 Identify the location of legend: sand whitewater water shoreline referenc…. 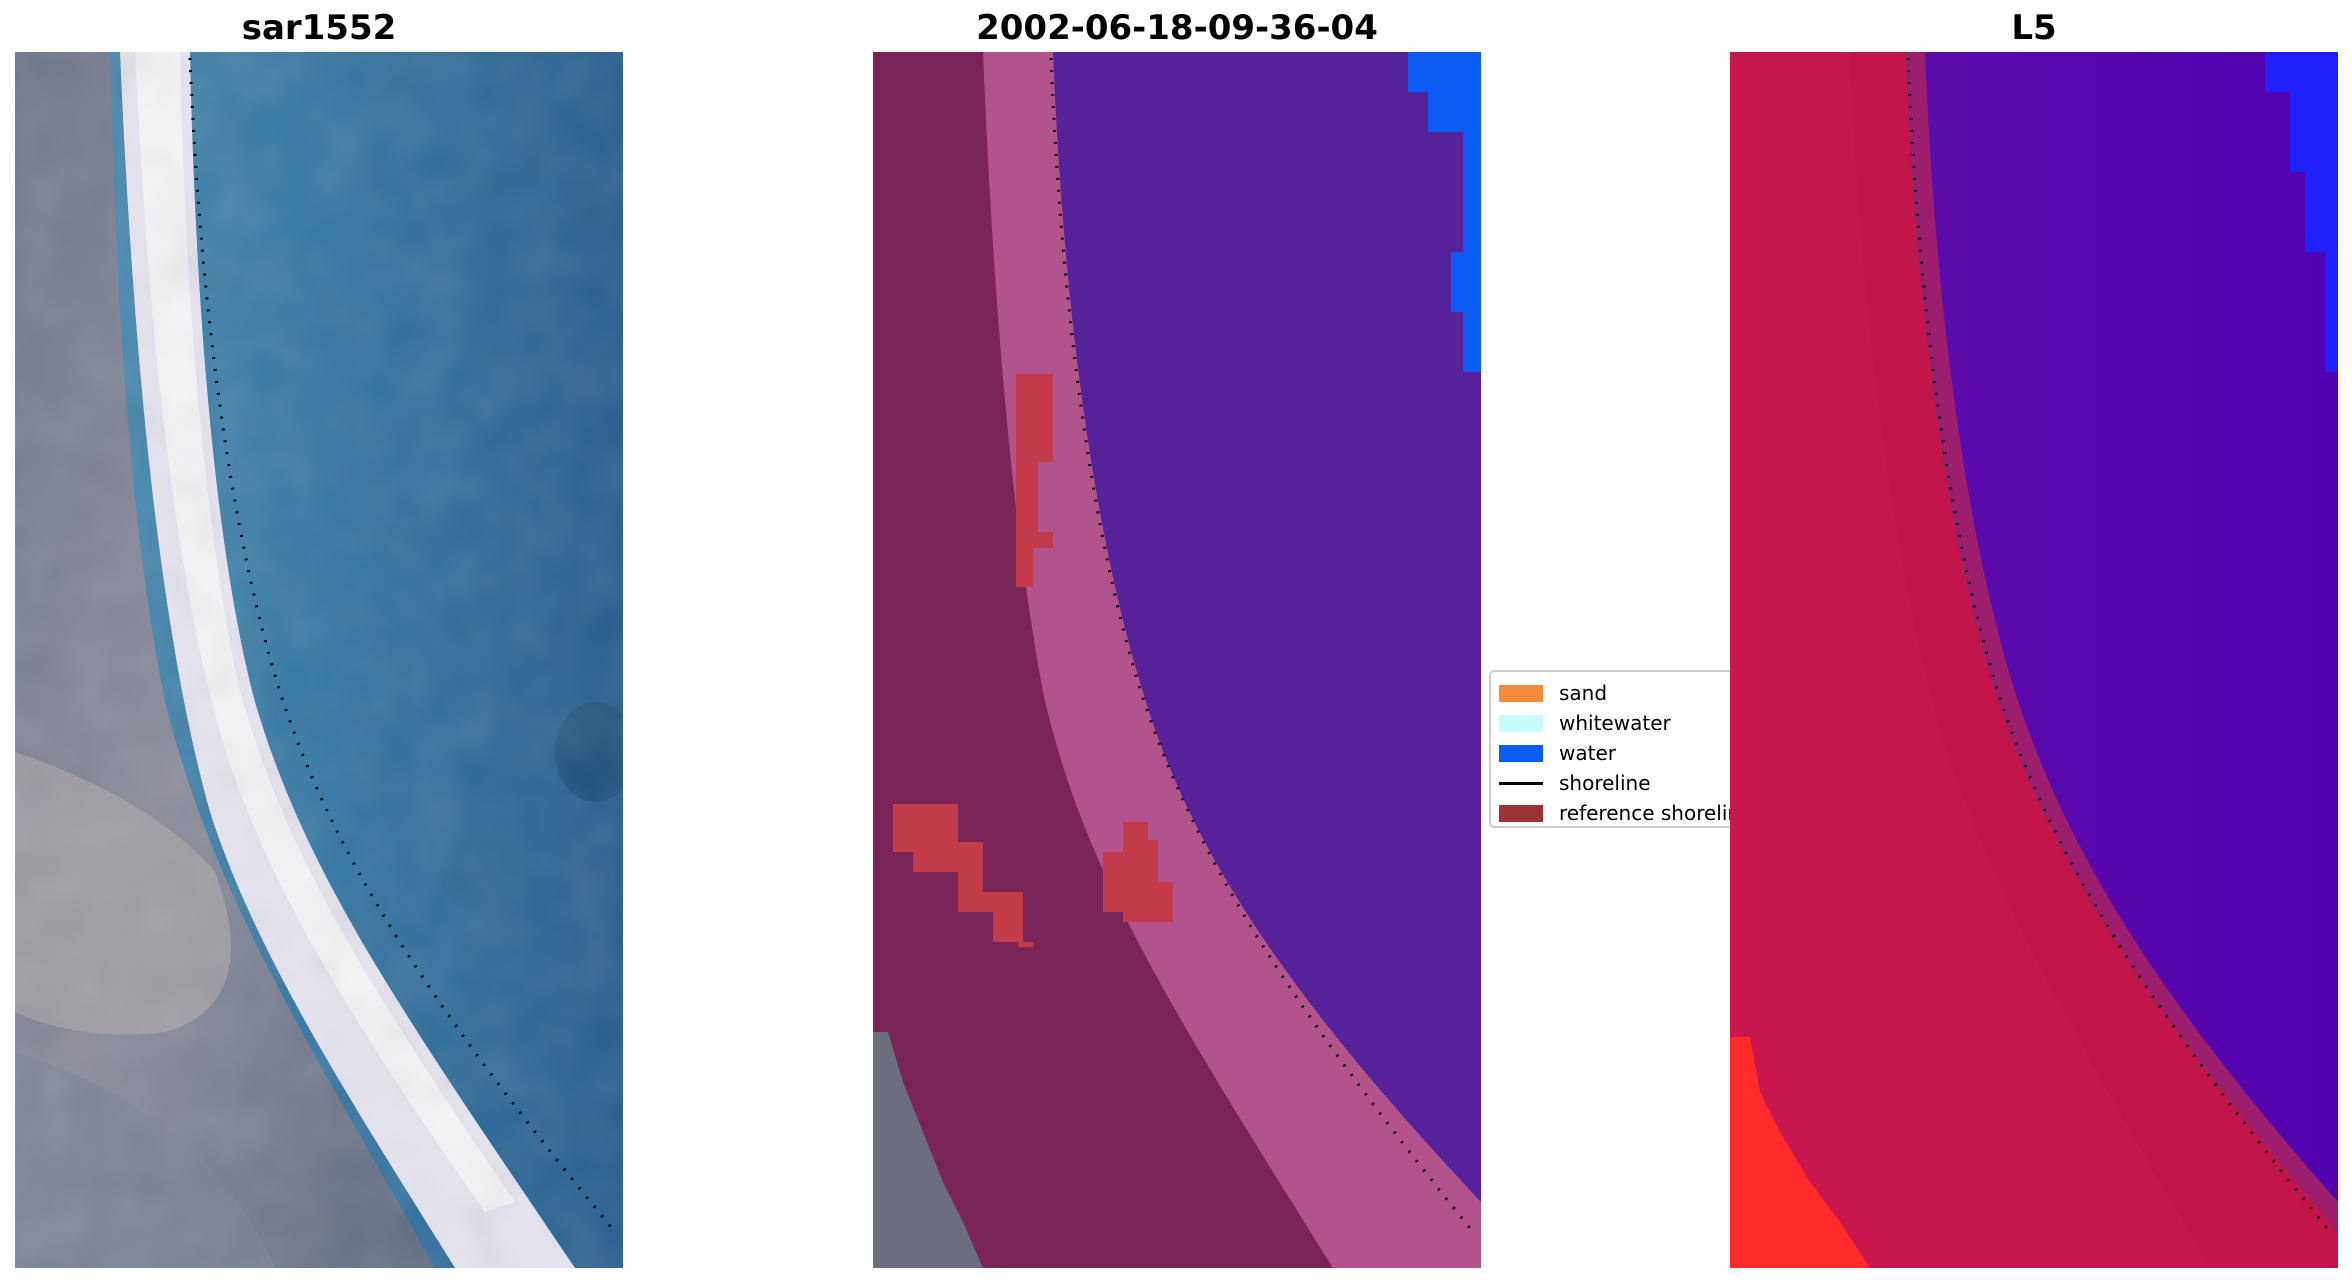
(1609, 749).